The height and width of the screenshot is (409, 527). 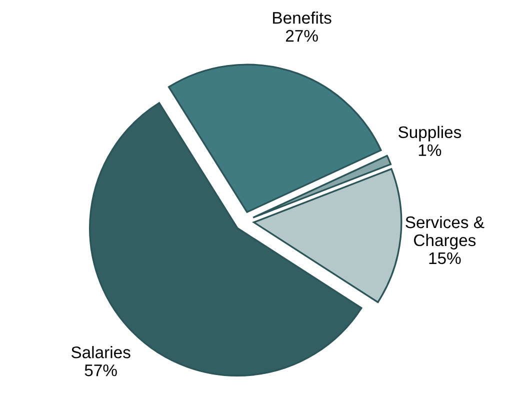 What do you see at coordinates (100, 352) in the screenshot?
I see `slice-label: Salaries` at bounding box center [100, 352].